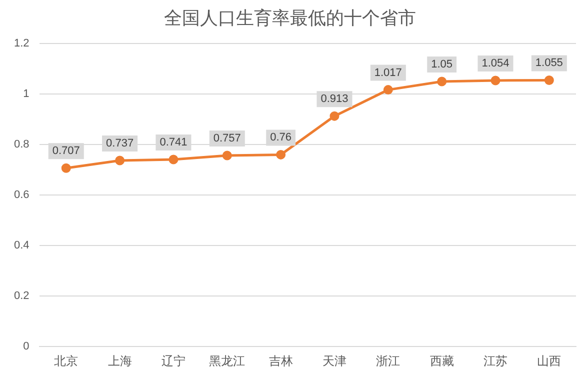 The width and height of the screenshot is (588, 381). Describe the element at coordinates (280, 361) in the screenshot. I see `x-tick-label: 吉林` at that location.